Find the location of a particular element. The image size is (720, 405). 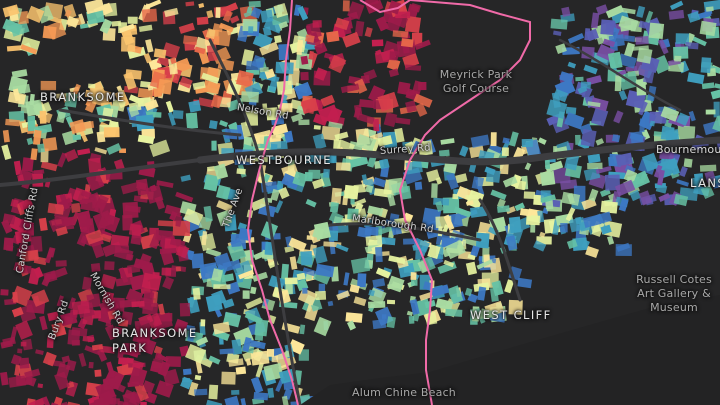

label-meyrick-park: Meyrick Park Golf Course is located at coordinates (476, 81).